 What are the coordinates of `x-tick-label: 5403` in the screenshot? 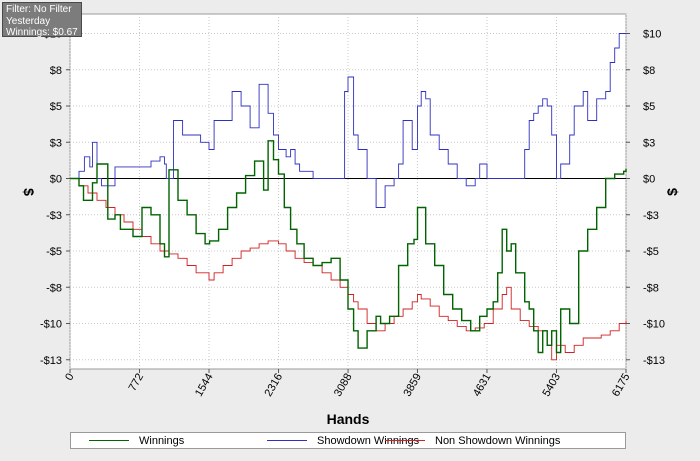 It's located at (551, 385).